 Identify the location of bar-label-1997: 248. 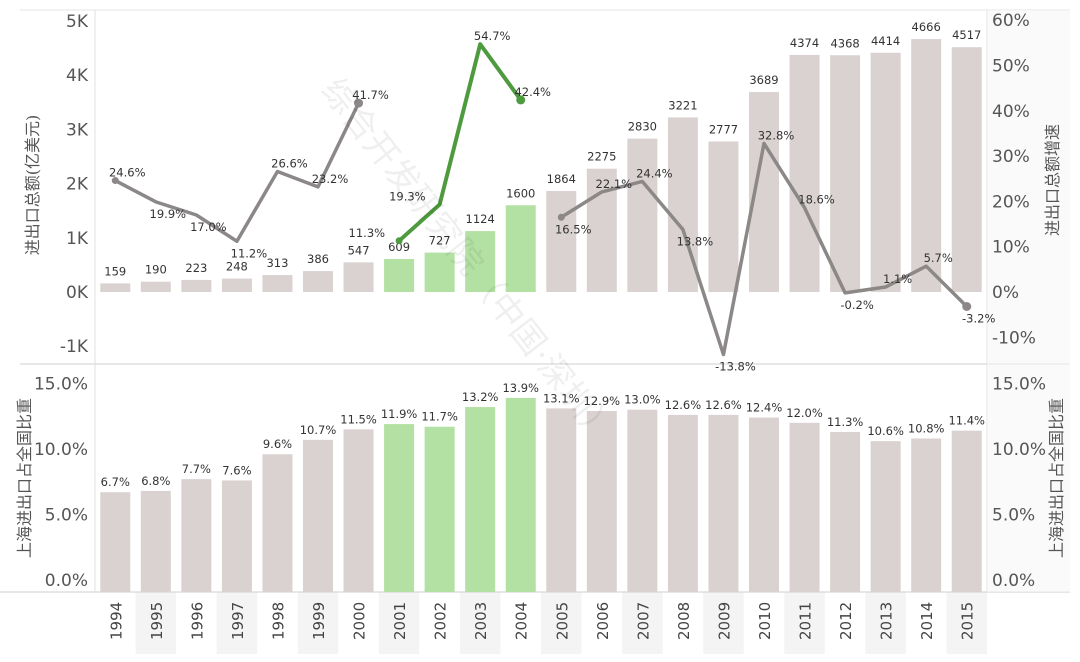
(237, 267).